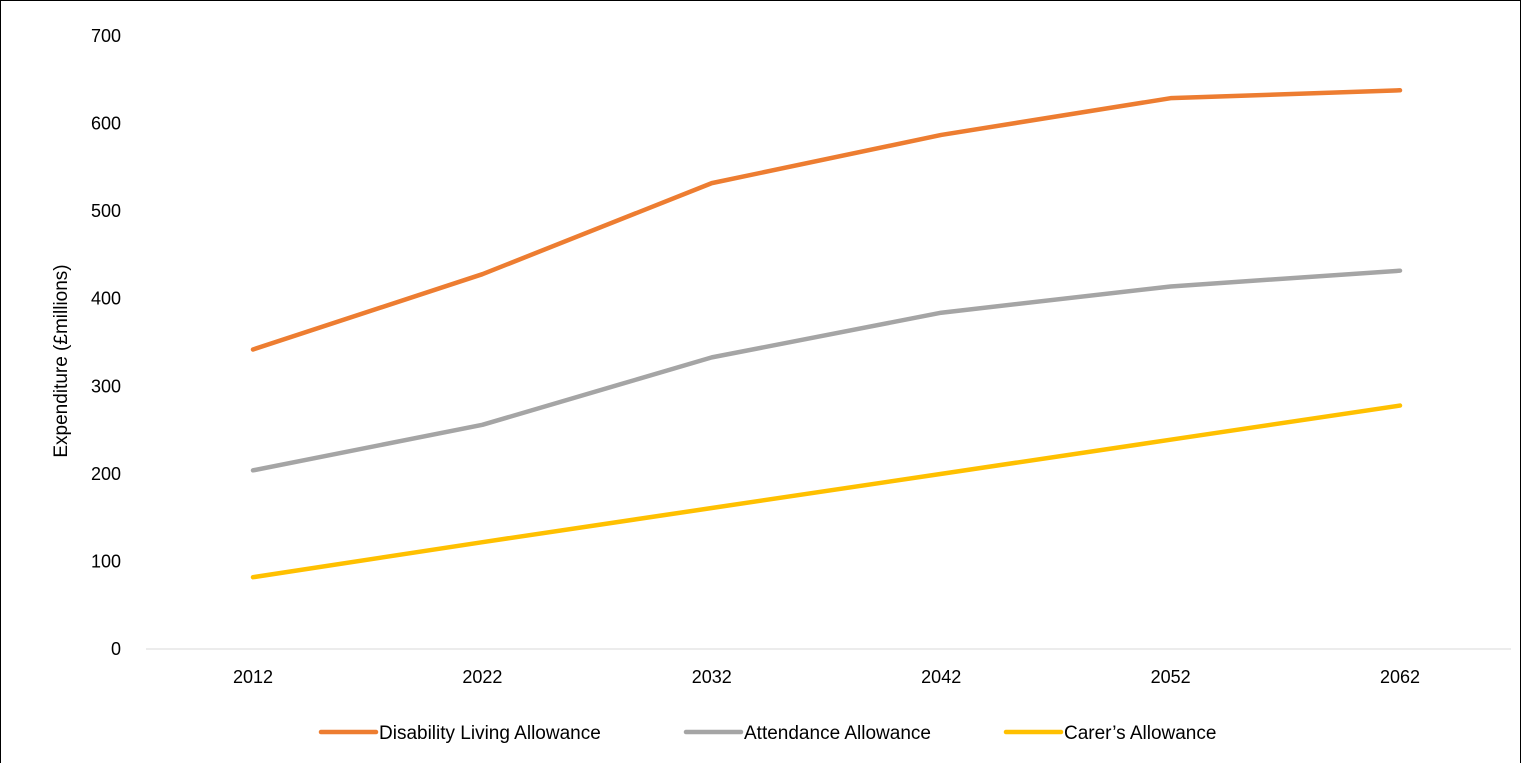  I want to click on x-axis: 2012 2022 2032 2042 2052 2062, so click(828, 667).